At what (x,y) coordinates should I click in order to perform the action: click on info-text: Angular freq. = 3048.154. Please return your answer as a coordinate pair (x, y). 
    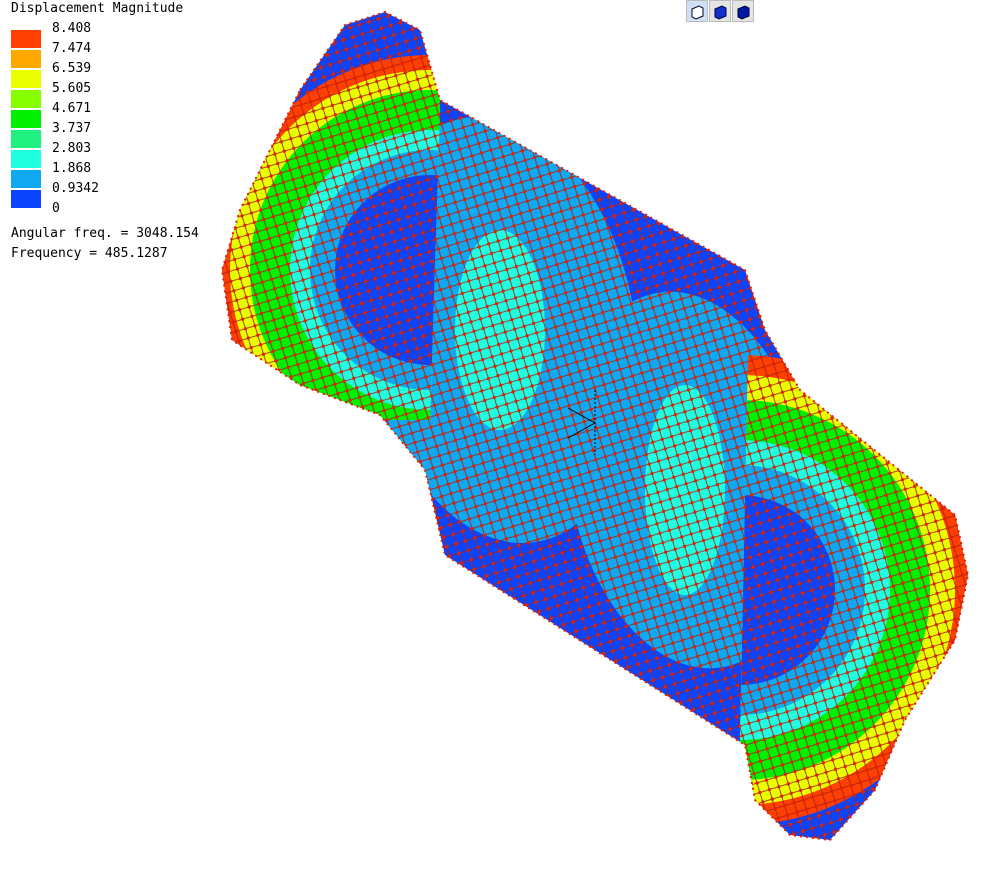
    Looking at the image, I should click on (105, 233).